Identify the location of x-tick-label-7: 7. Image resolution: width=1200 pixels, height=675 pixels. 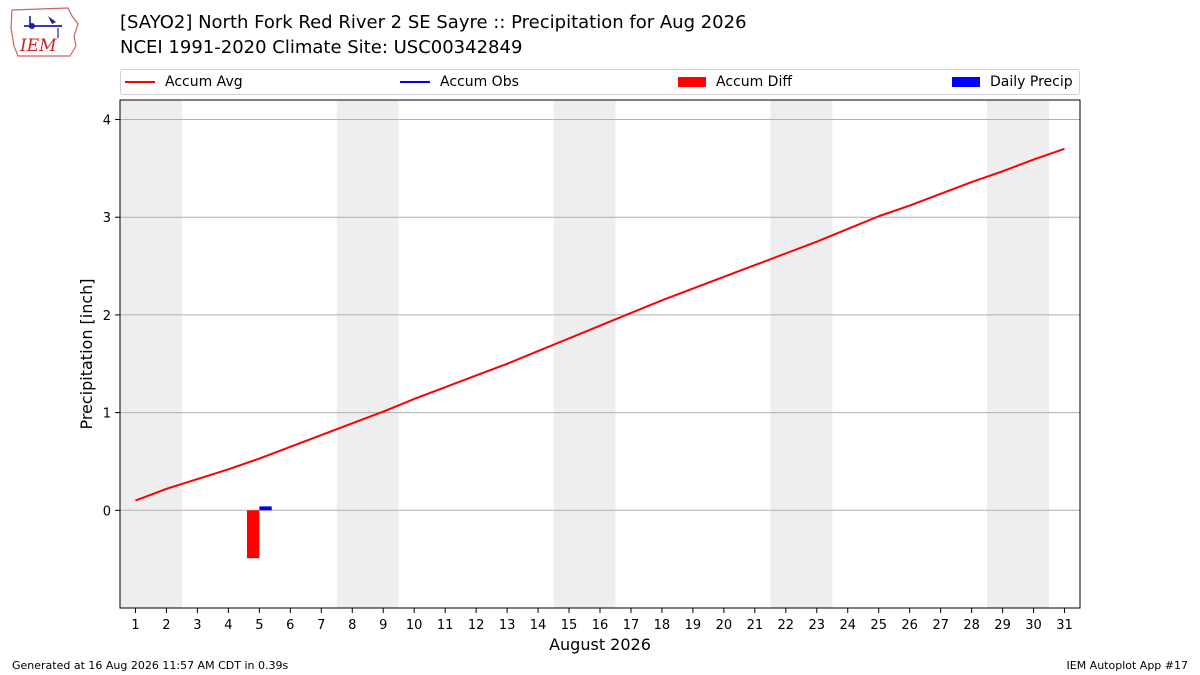
(321, 625).